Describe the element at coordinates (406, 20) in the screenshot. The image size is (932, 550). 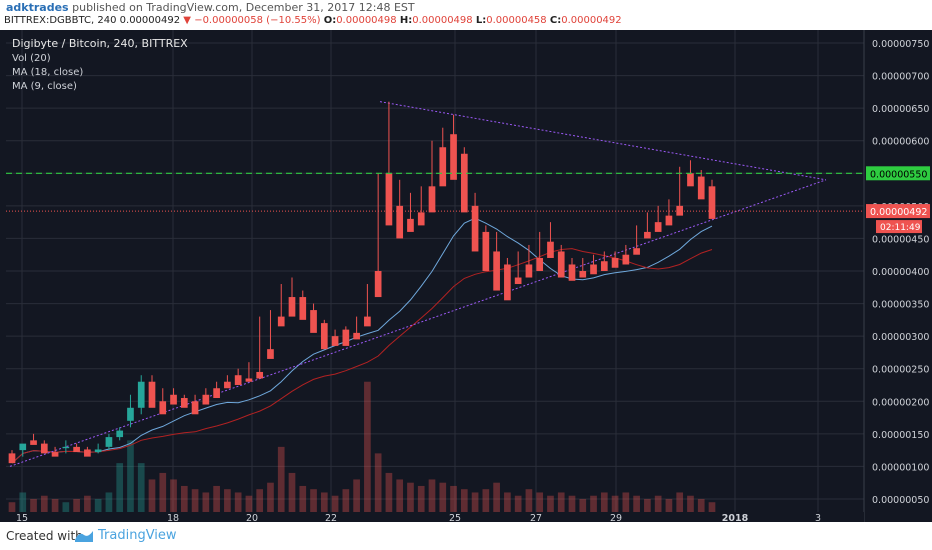
I see `high-label: H:` at that location.